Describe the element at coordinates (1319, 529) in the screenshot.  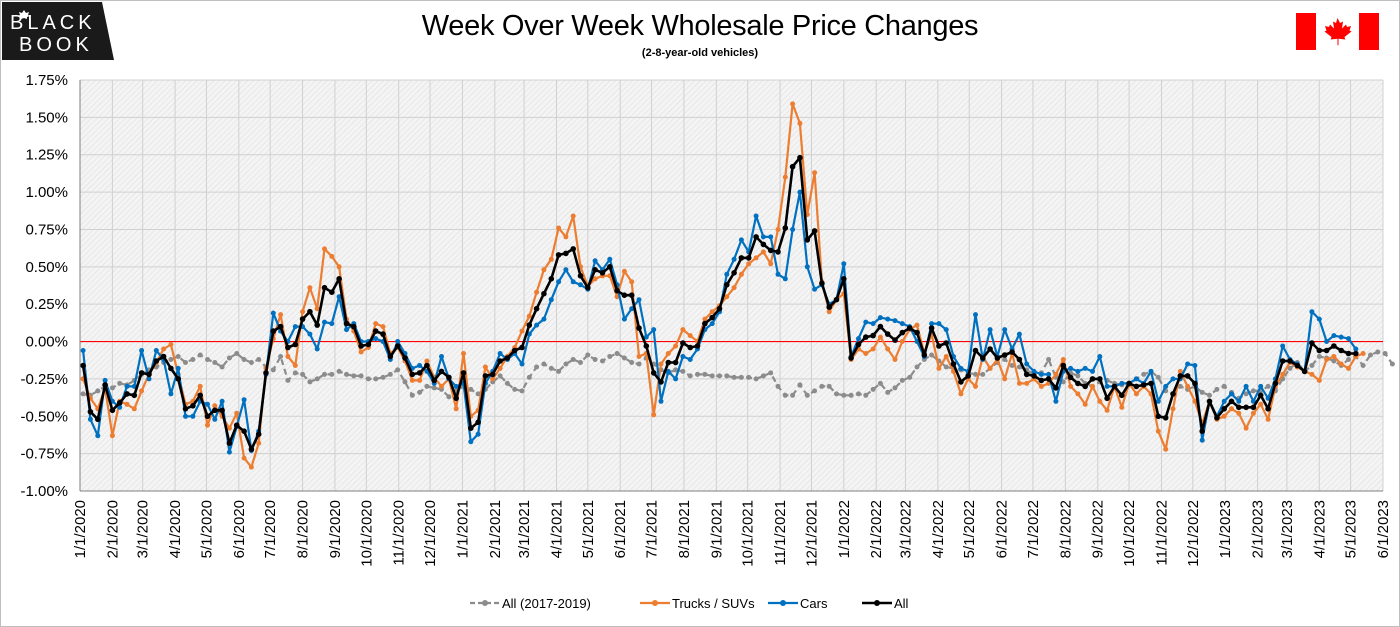
I see `x-tick-label: 4/1/2023` at that location.